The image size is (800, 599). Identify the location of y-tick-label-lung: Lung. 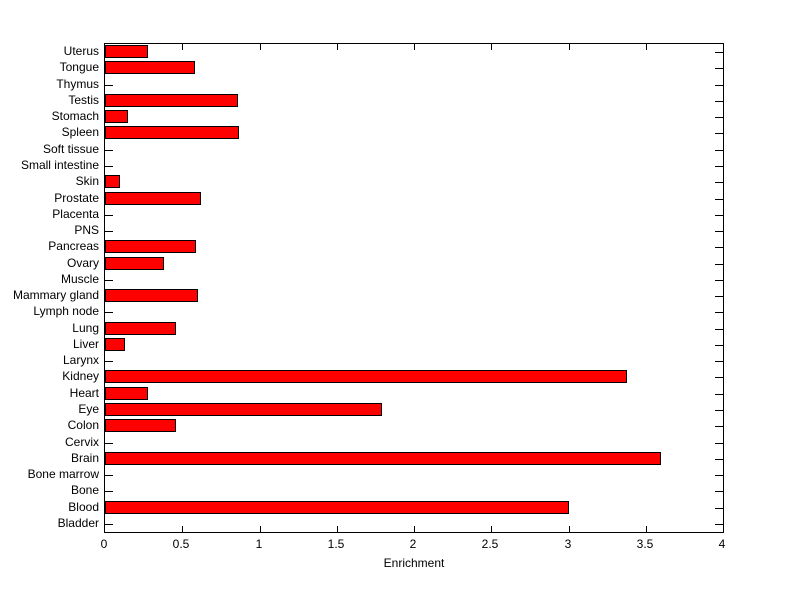
(85, 328).